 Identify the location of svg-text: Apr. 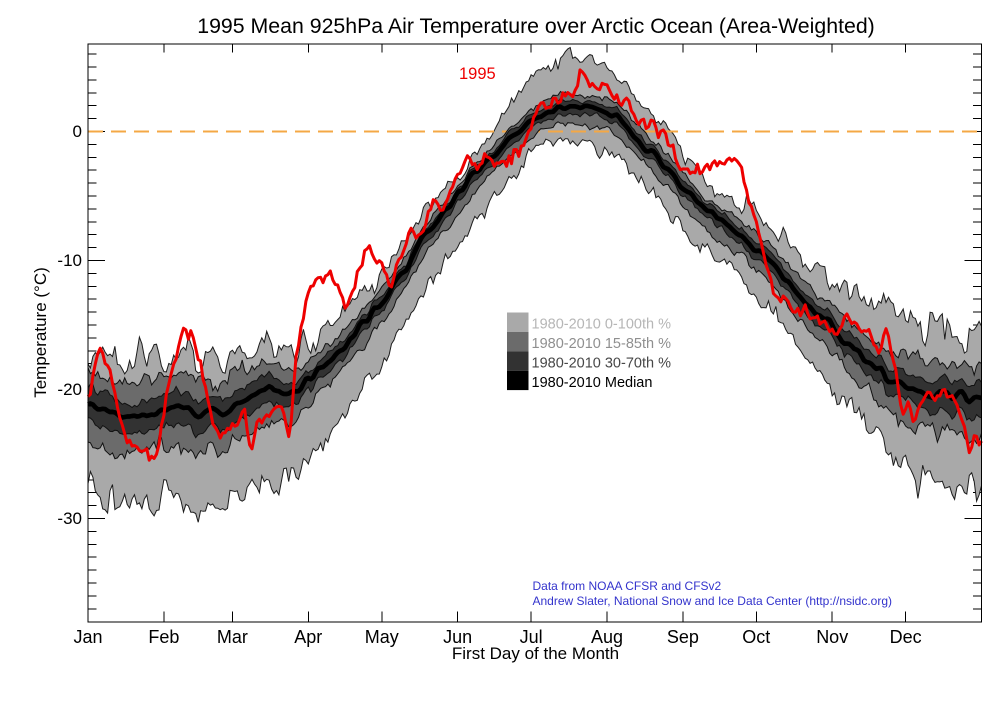
(308, 637).